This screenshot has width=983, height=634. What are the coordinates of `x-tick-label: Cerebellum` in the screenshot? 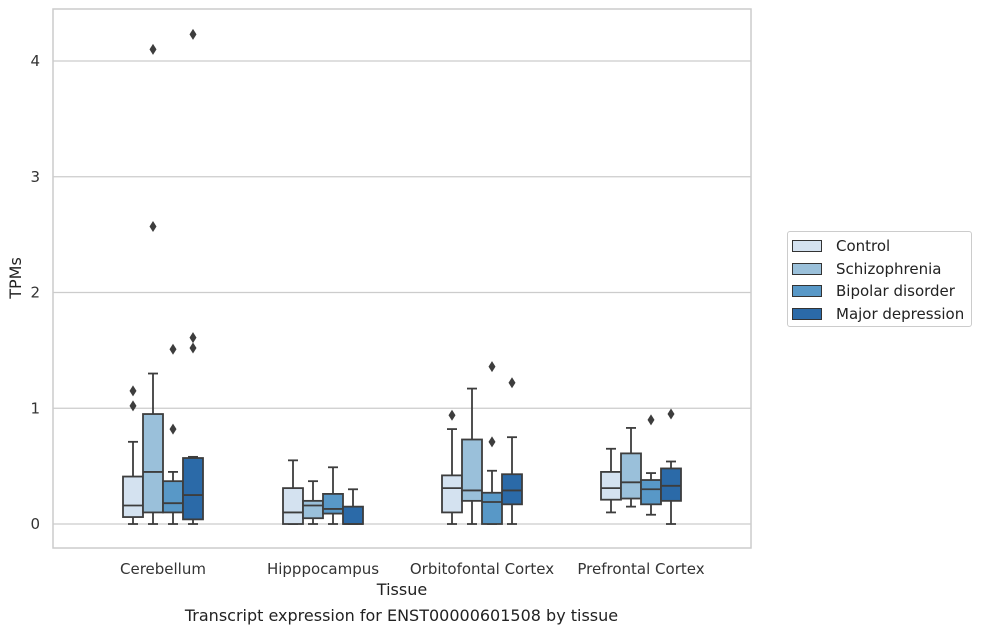 It's located at (163, 569).